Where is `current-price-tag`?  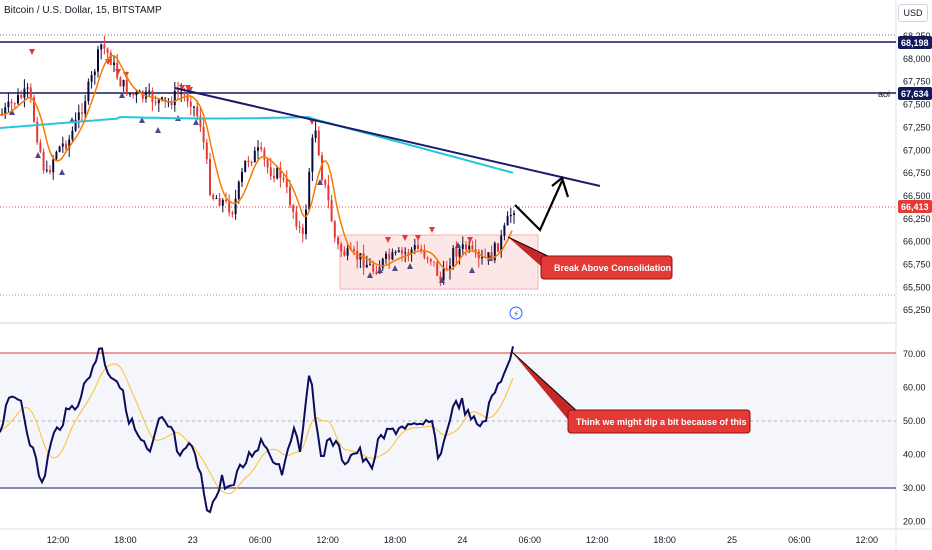 current-price-tag is located at coordinates (915, 206).